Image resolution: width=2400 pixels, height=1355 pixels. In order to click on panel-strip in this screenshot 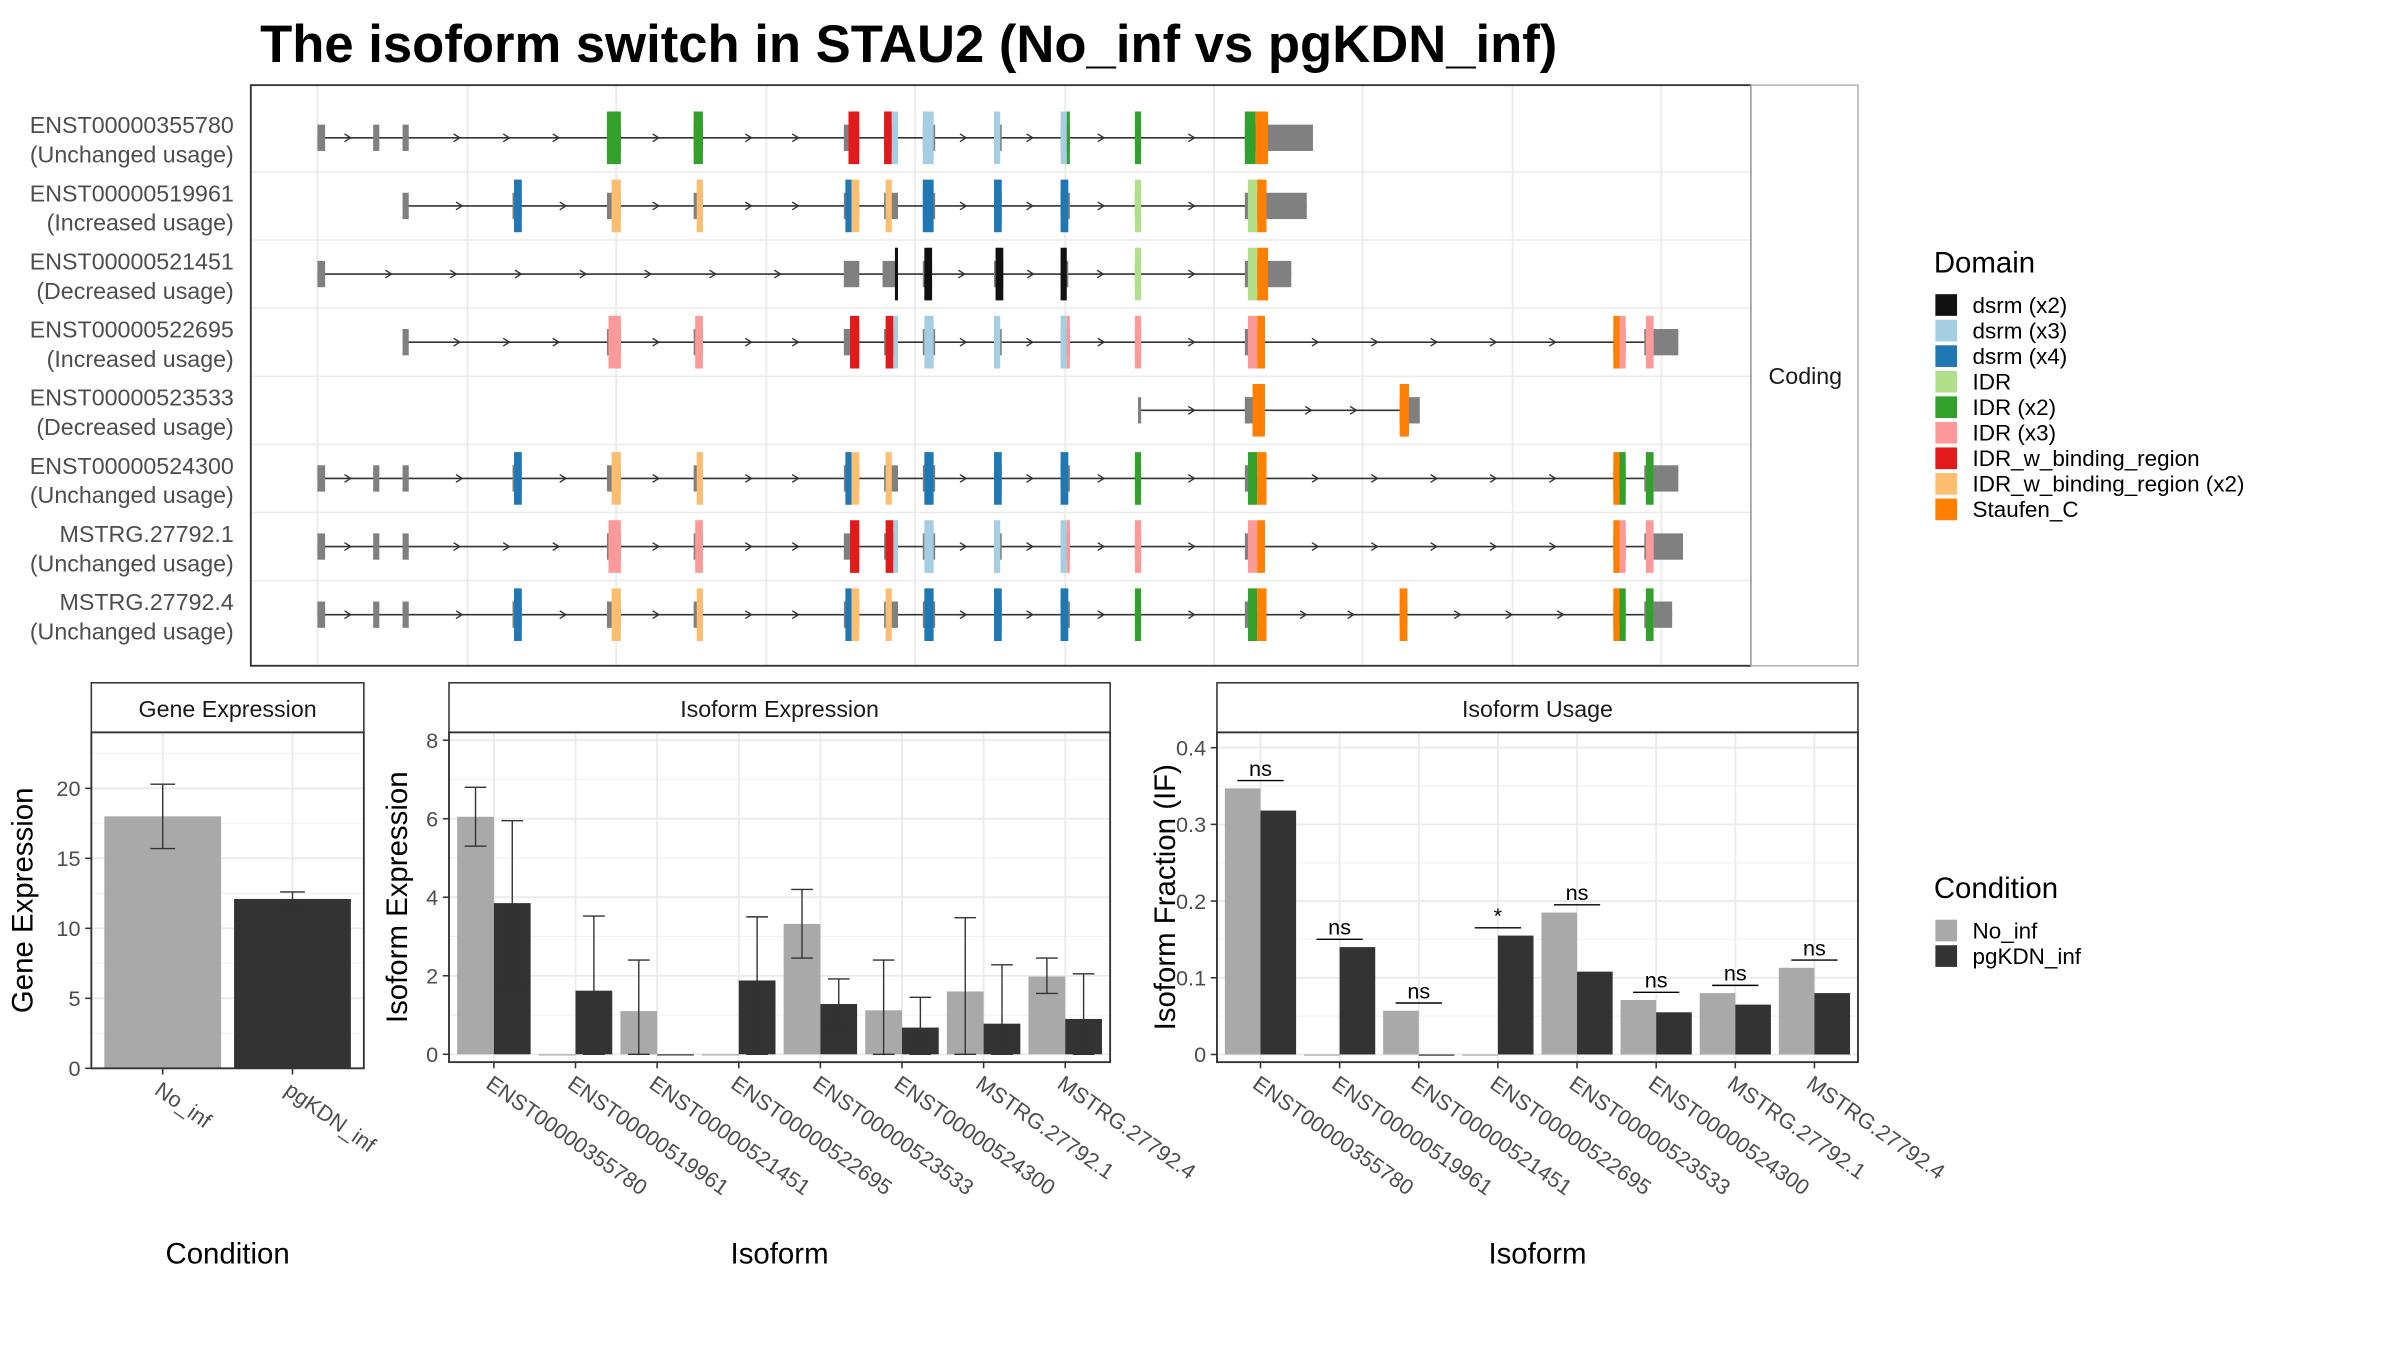, I will do `click(227, 708)`.